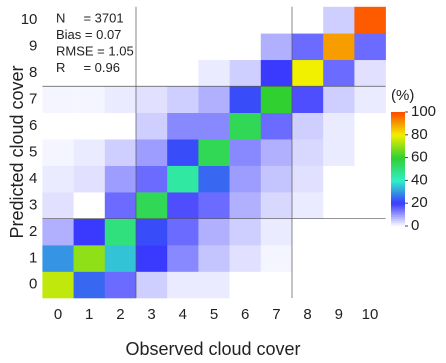 The height and width of the screenshot is (363, 446). Describe the element at coordinates (419, 202) in the screenshot. I see `colorbar-tick-label: 20` at that location.